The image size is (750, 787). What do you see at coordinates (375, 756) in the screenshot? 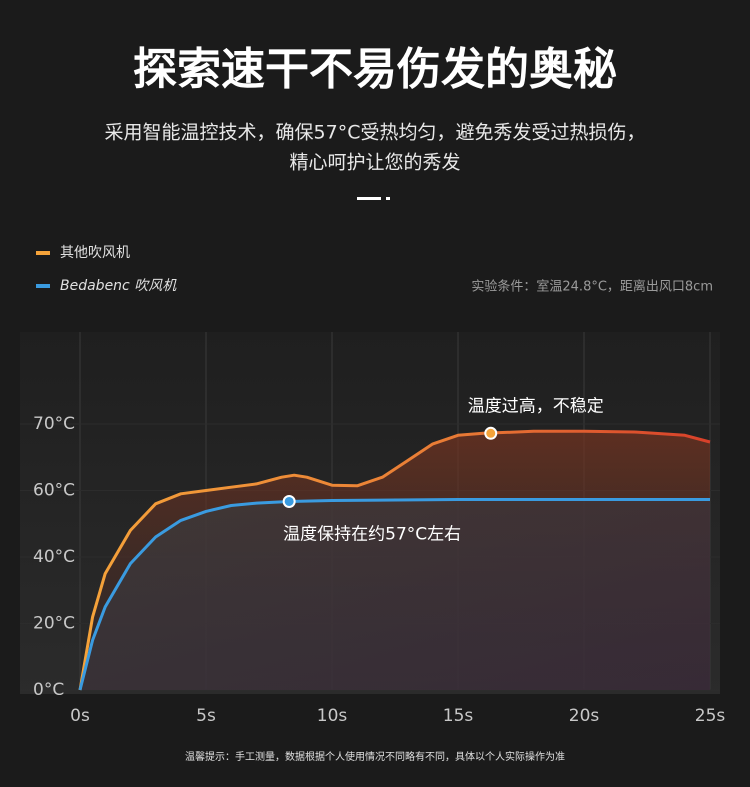
I see `footnote: 温馨提示：手工测量，数据根据个人使用情况不同略有不同，具体以个人实际操作为准` at bounding box center [375, 756].